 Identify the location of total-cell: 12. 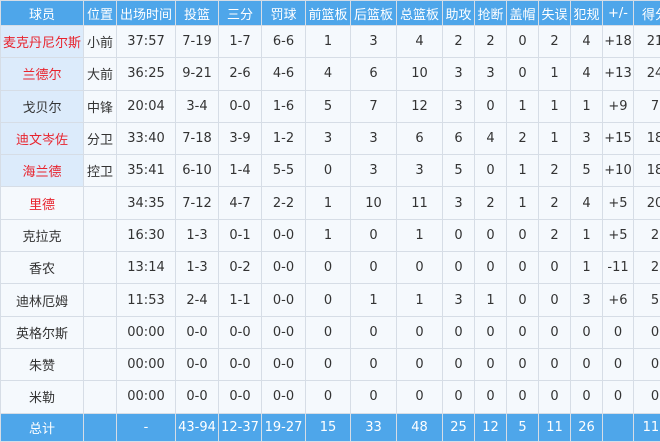
(491, 427).